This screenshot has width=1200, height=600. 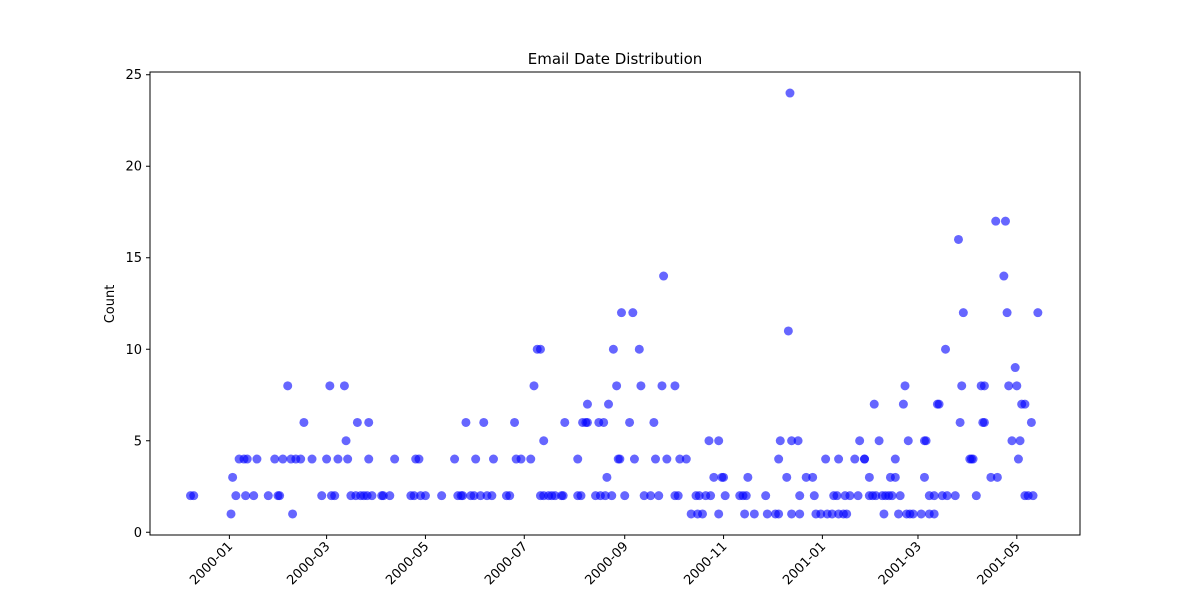 I want to click on y-tick-label: 25, so click(x=133, y=75).